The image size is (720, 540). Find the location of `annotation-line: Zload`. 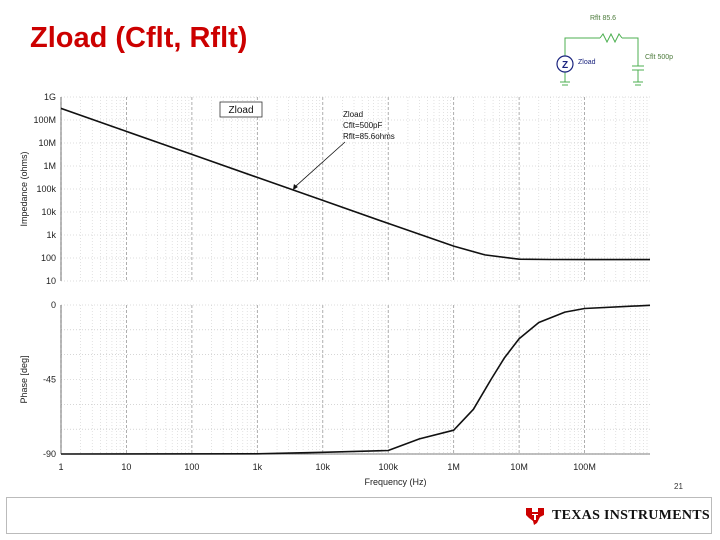

annotation-line: Zload is located at coordinates (353, 114).